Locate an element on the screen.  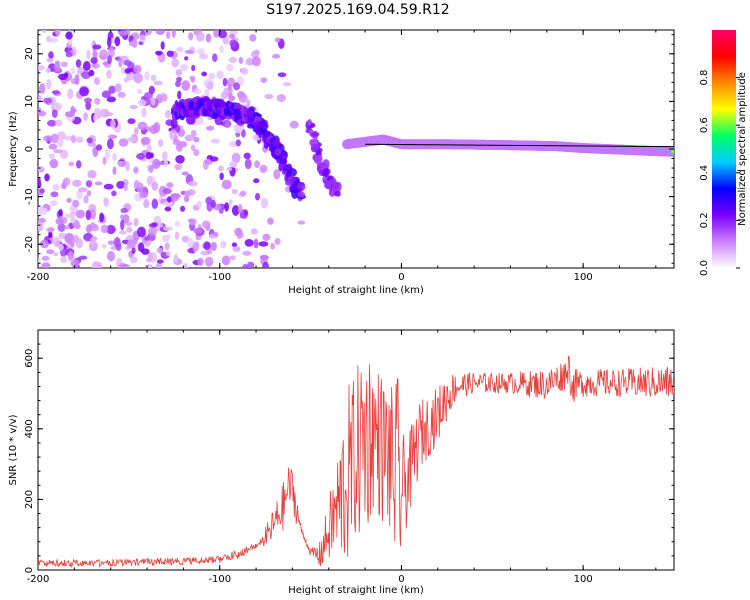
heatmap-y-tick-label: 0 is located at coordinates (29, 149).